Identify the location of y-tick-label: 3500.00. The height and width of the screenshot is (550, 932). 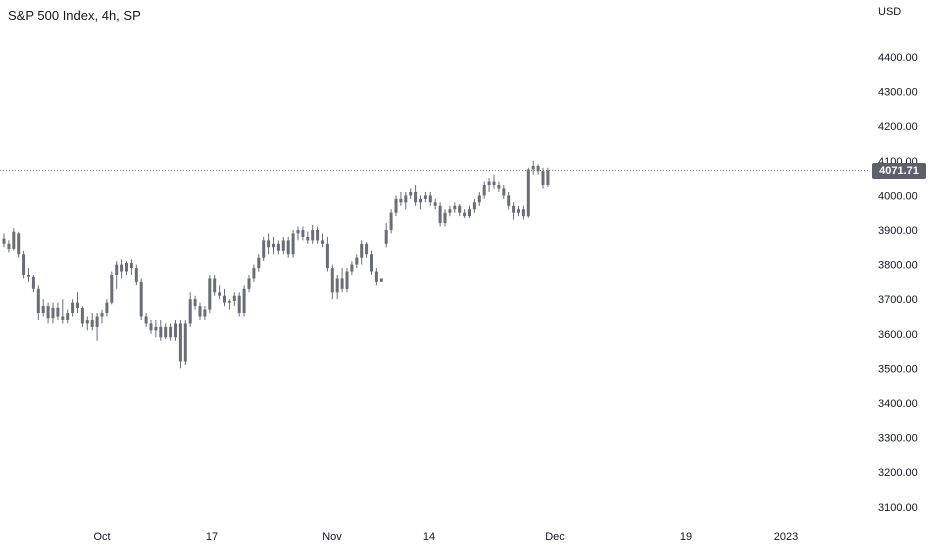
(898, 369).